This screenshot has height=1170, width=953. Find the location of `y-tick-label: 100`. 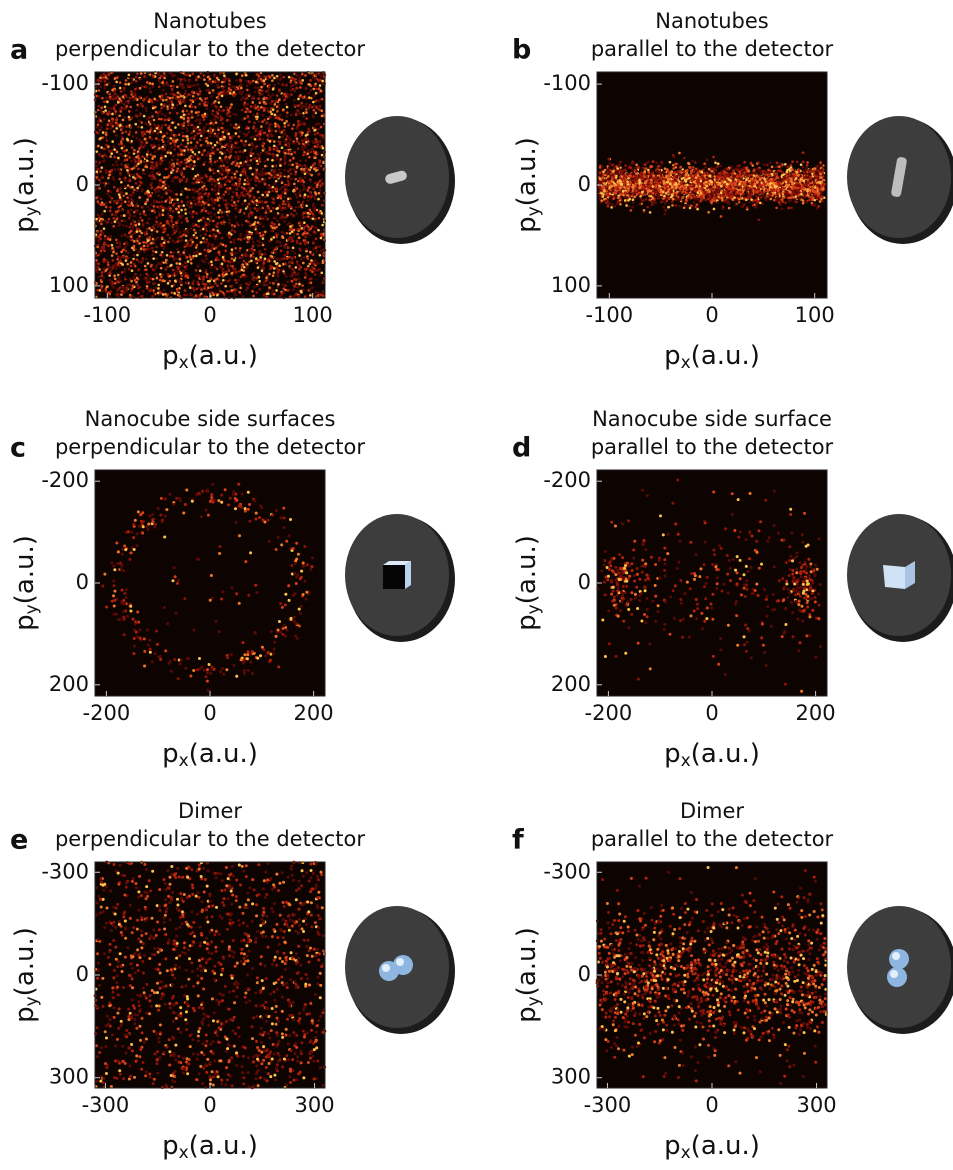

y-tick-label: 100 is located at coordinates (69, 285).